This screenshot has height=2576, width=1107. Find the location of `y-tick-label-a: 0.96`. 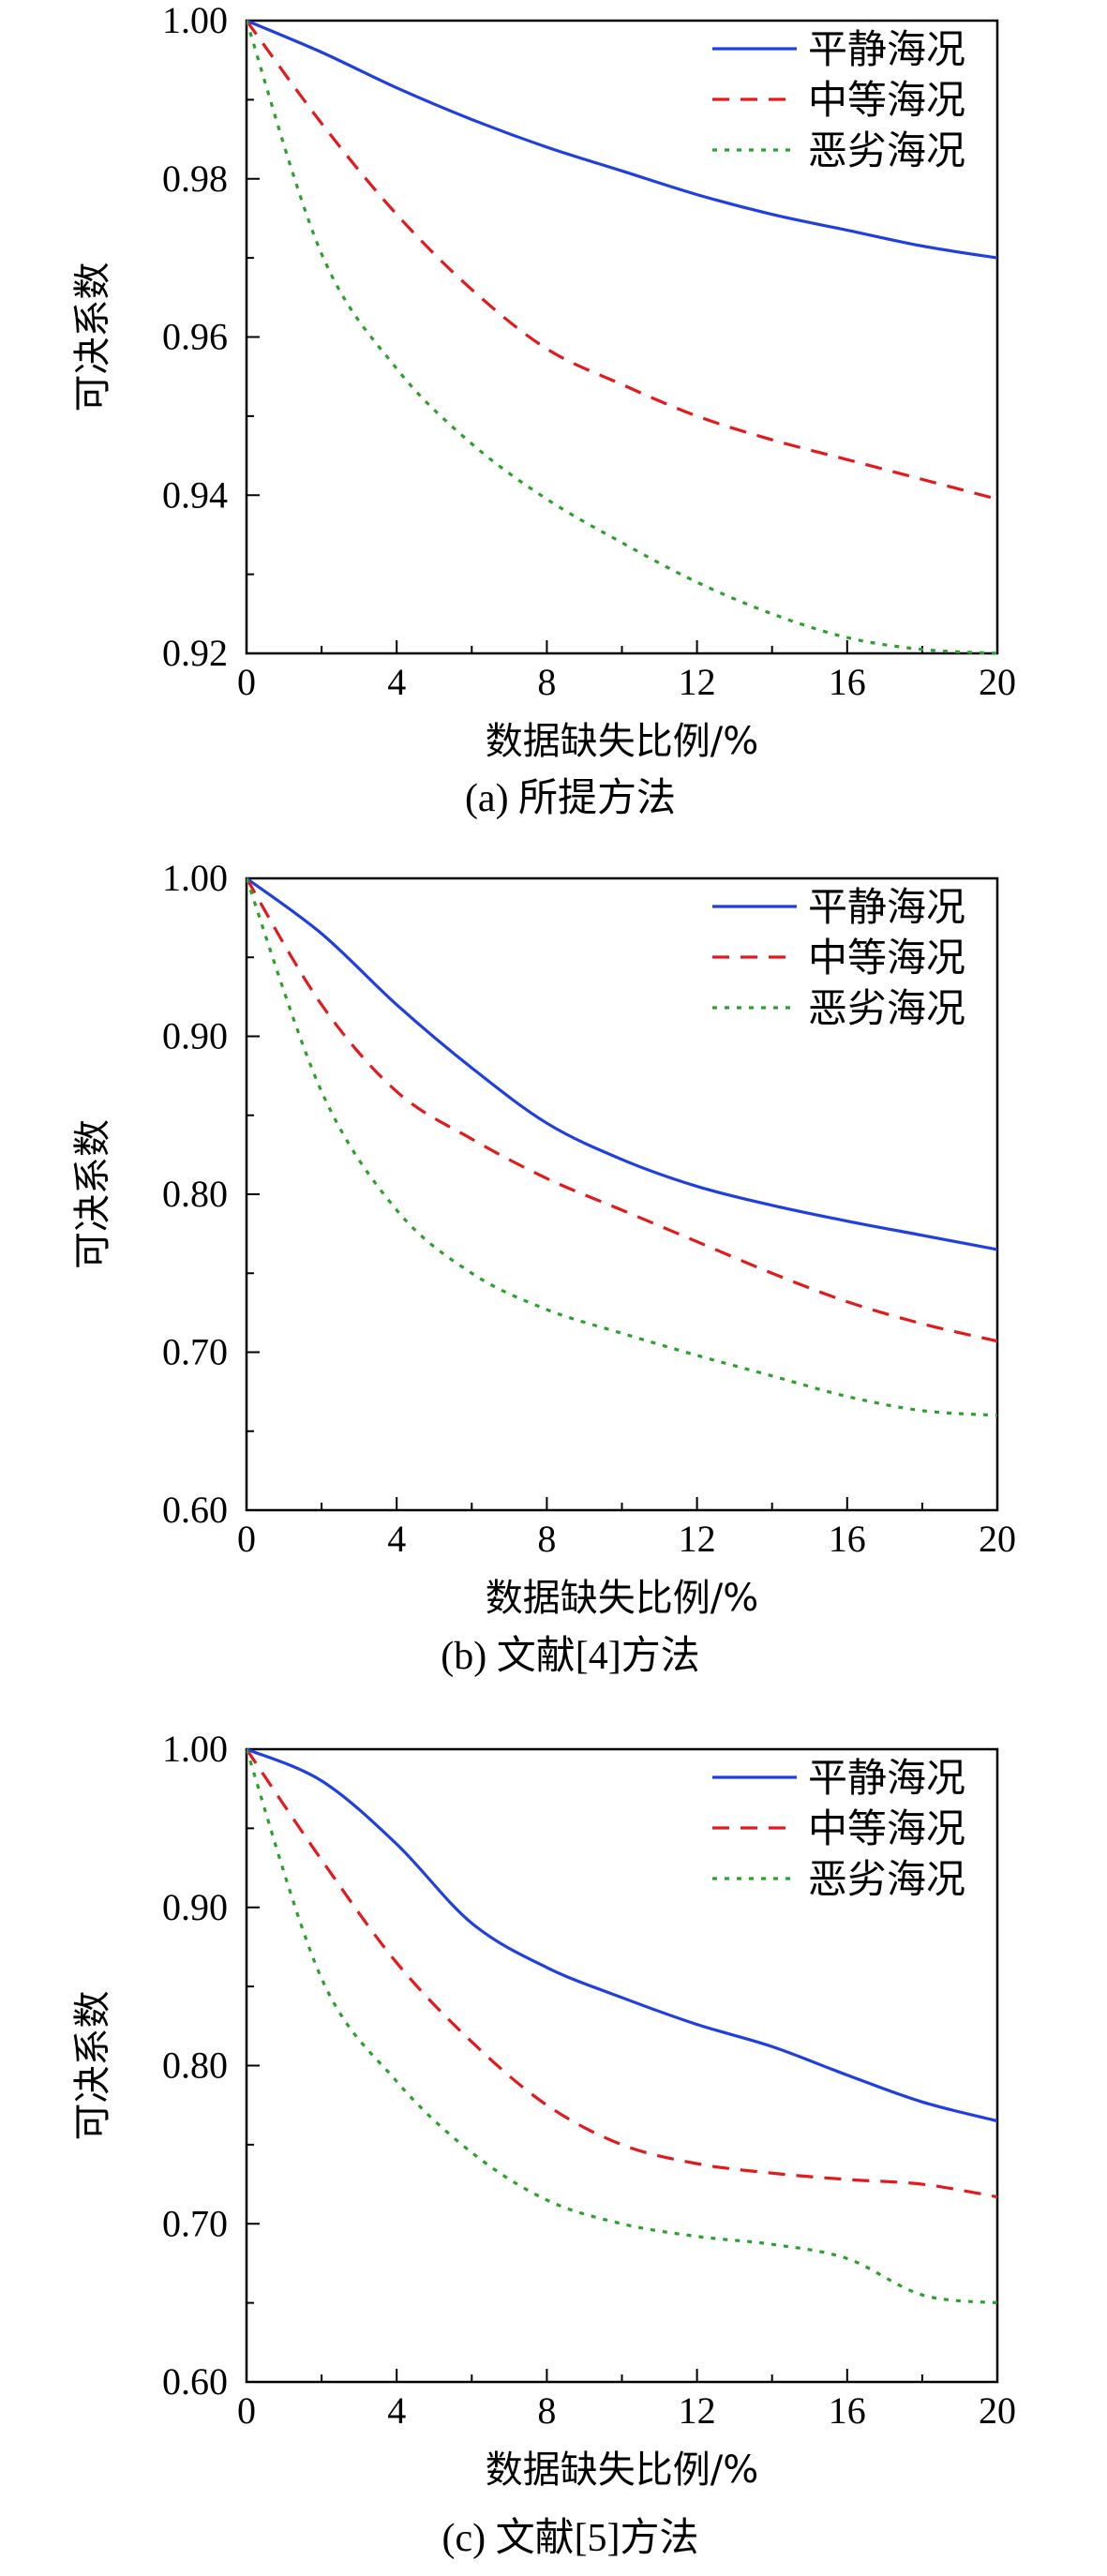

y-tick-label-a: 0.96 is located at coordinates (195, 337).